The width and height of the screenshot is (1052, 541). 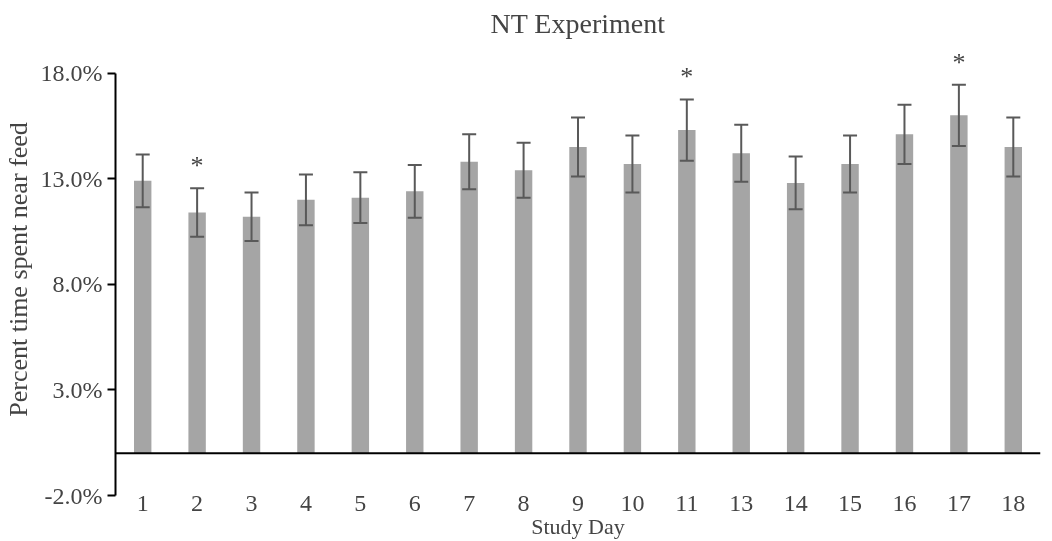 I want to click on x-tick-label: 16, so click(x=904, y=502).